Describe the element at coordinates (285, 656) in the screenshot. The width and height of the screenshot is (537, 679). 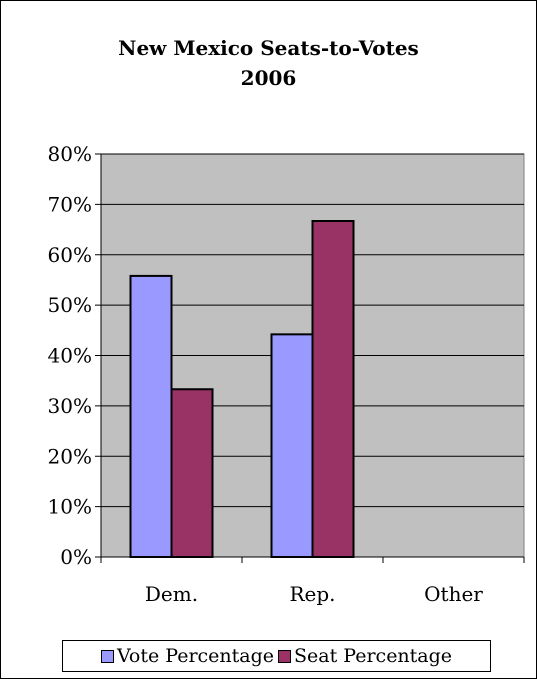
I see `legend-swatch-seat` at that location.